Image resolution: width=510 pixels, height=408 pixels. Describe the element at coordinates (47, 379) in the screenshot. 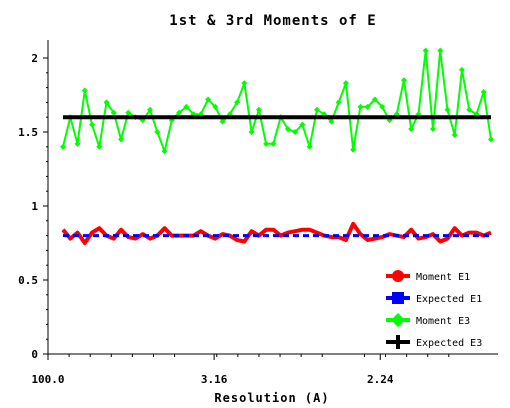

I see `x-tick-label: 100.0` at that location.